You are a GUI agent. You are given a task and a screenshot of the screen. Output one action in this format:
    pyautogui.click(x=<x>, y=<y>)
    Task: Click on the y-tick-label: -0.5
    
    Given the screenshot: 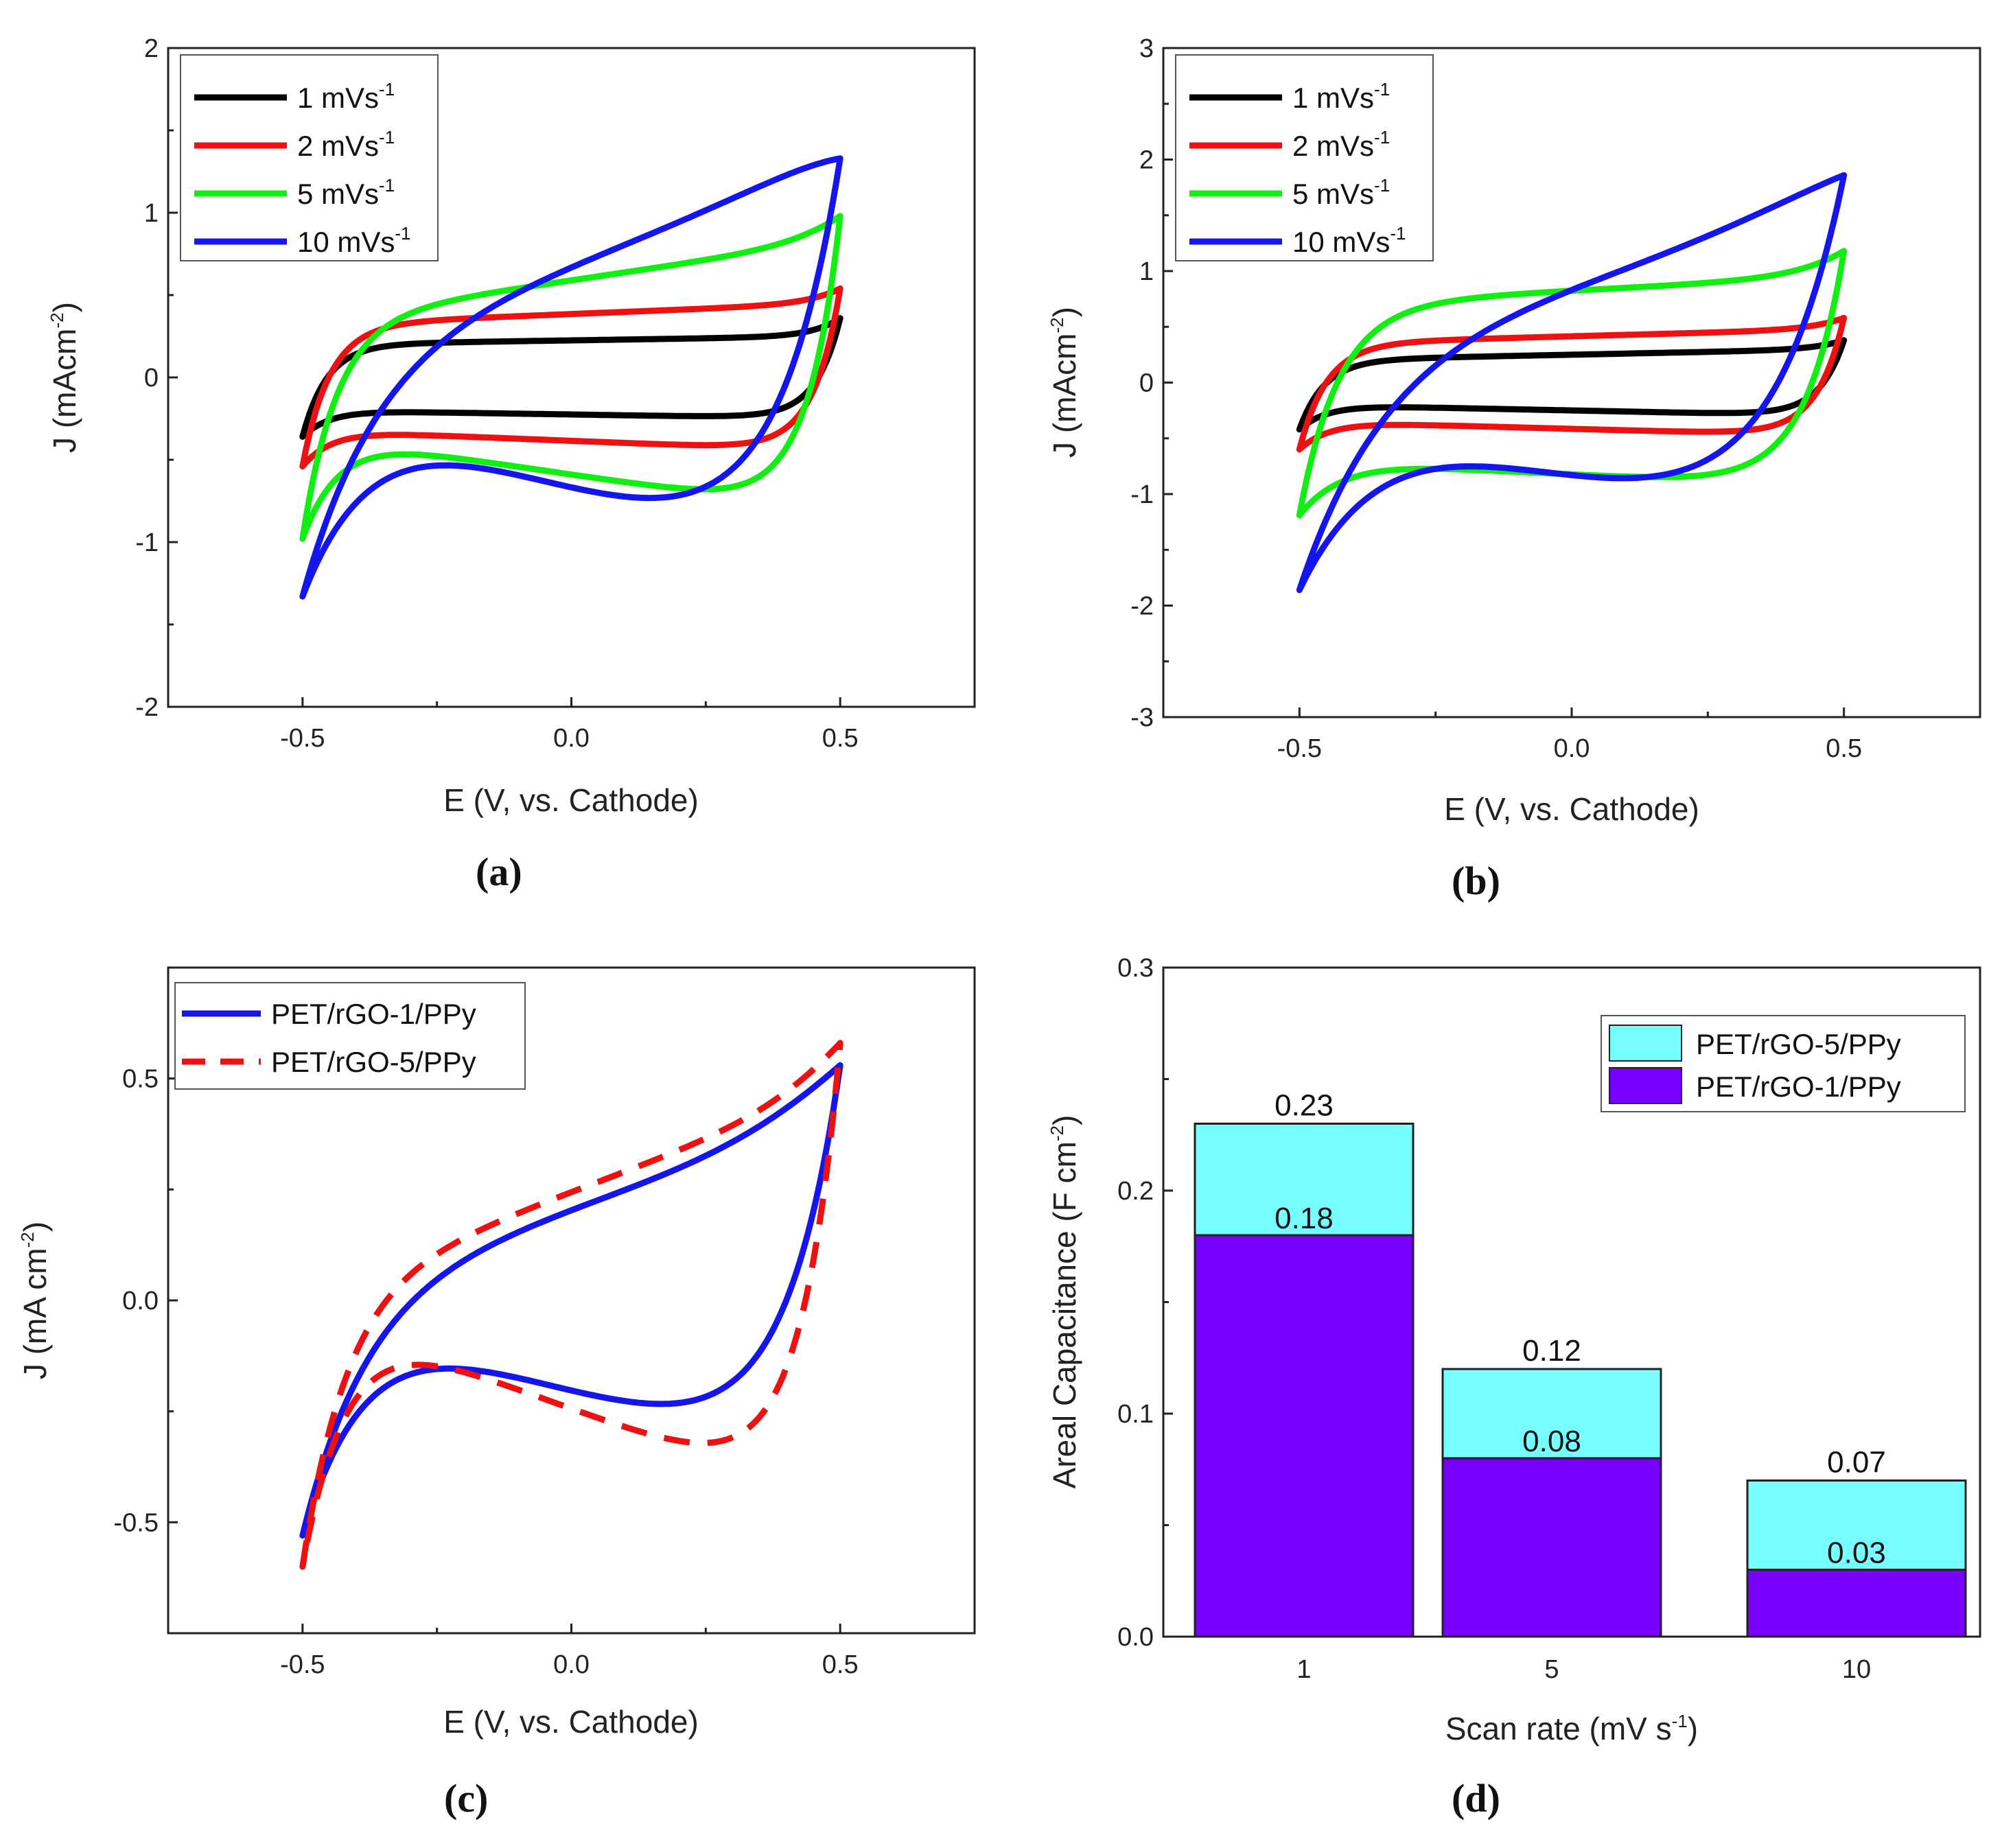 What is the action you would take?
    pyautogui.click(x=136, y=1522)
    